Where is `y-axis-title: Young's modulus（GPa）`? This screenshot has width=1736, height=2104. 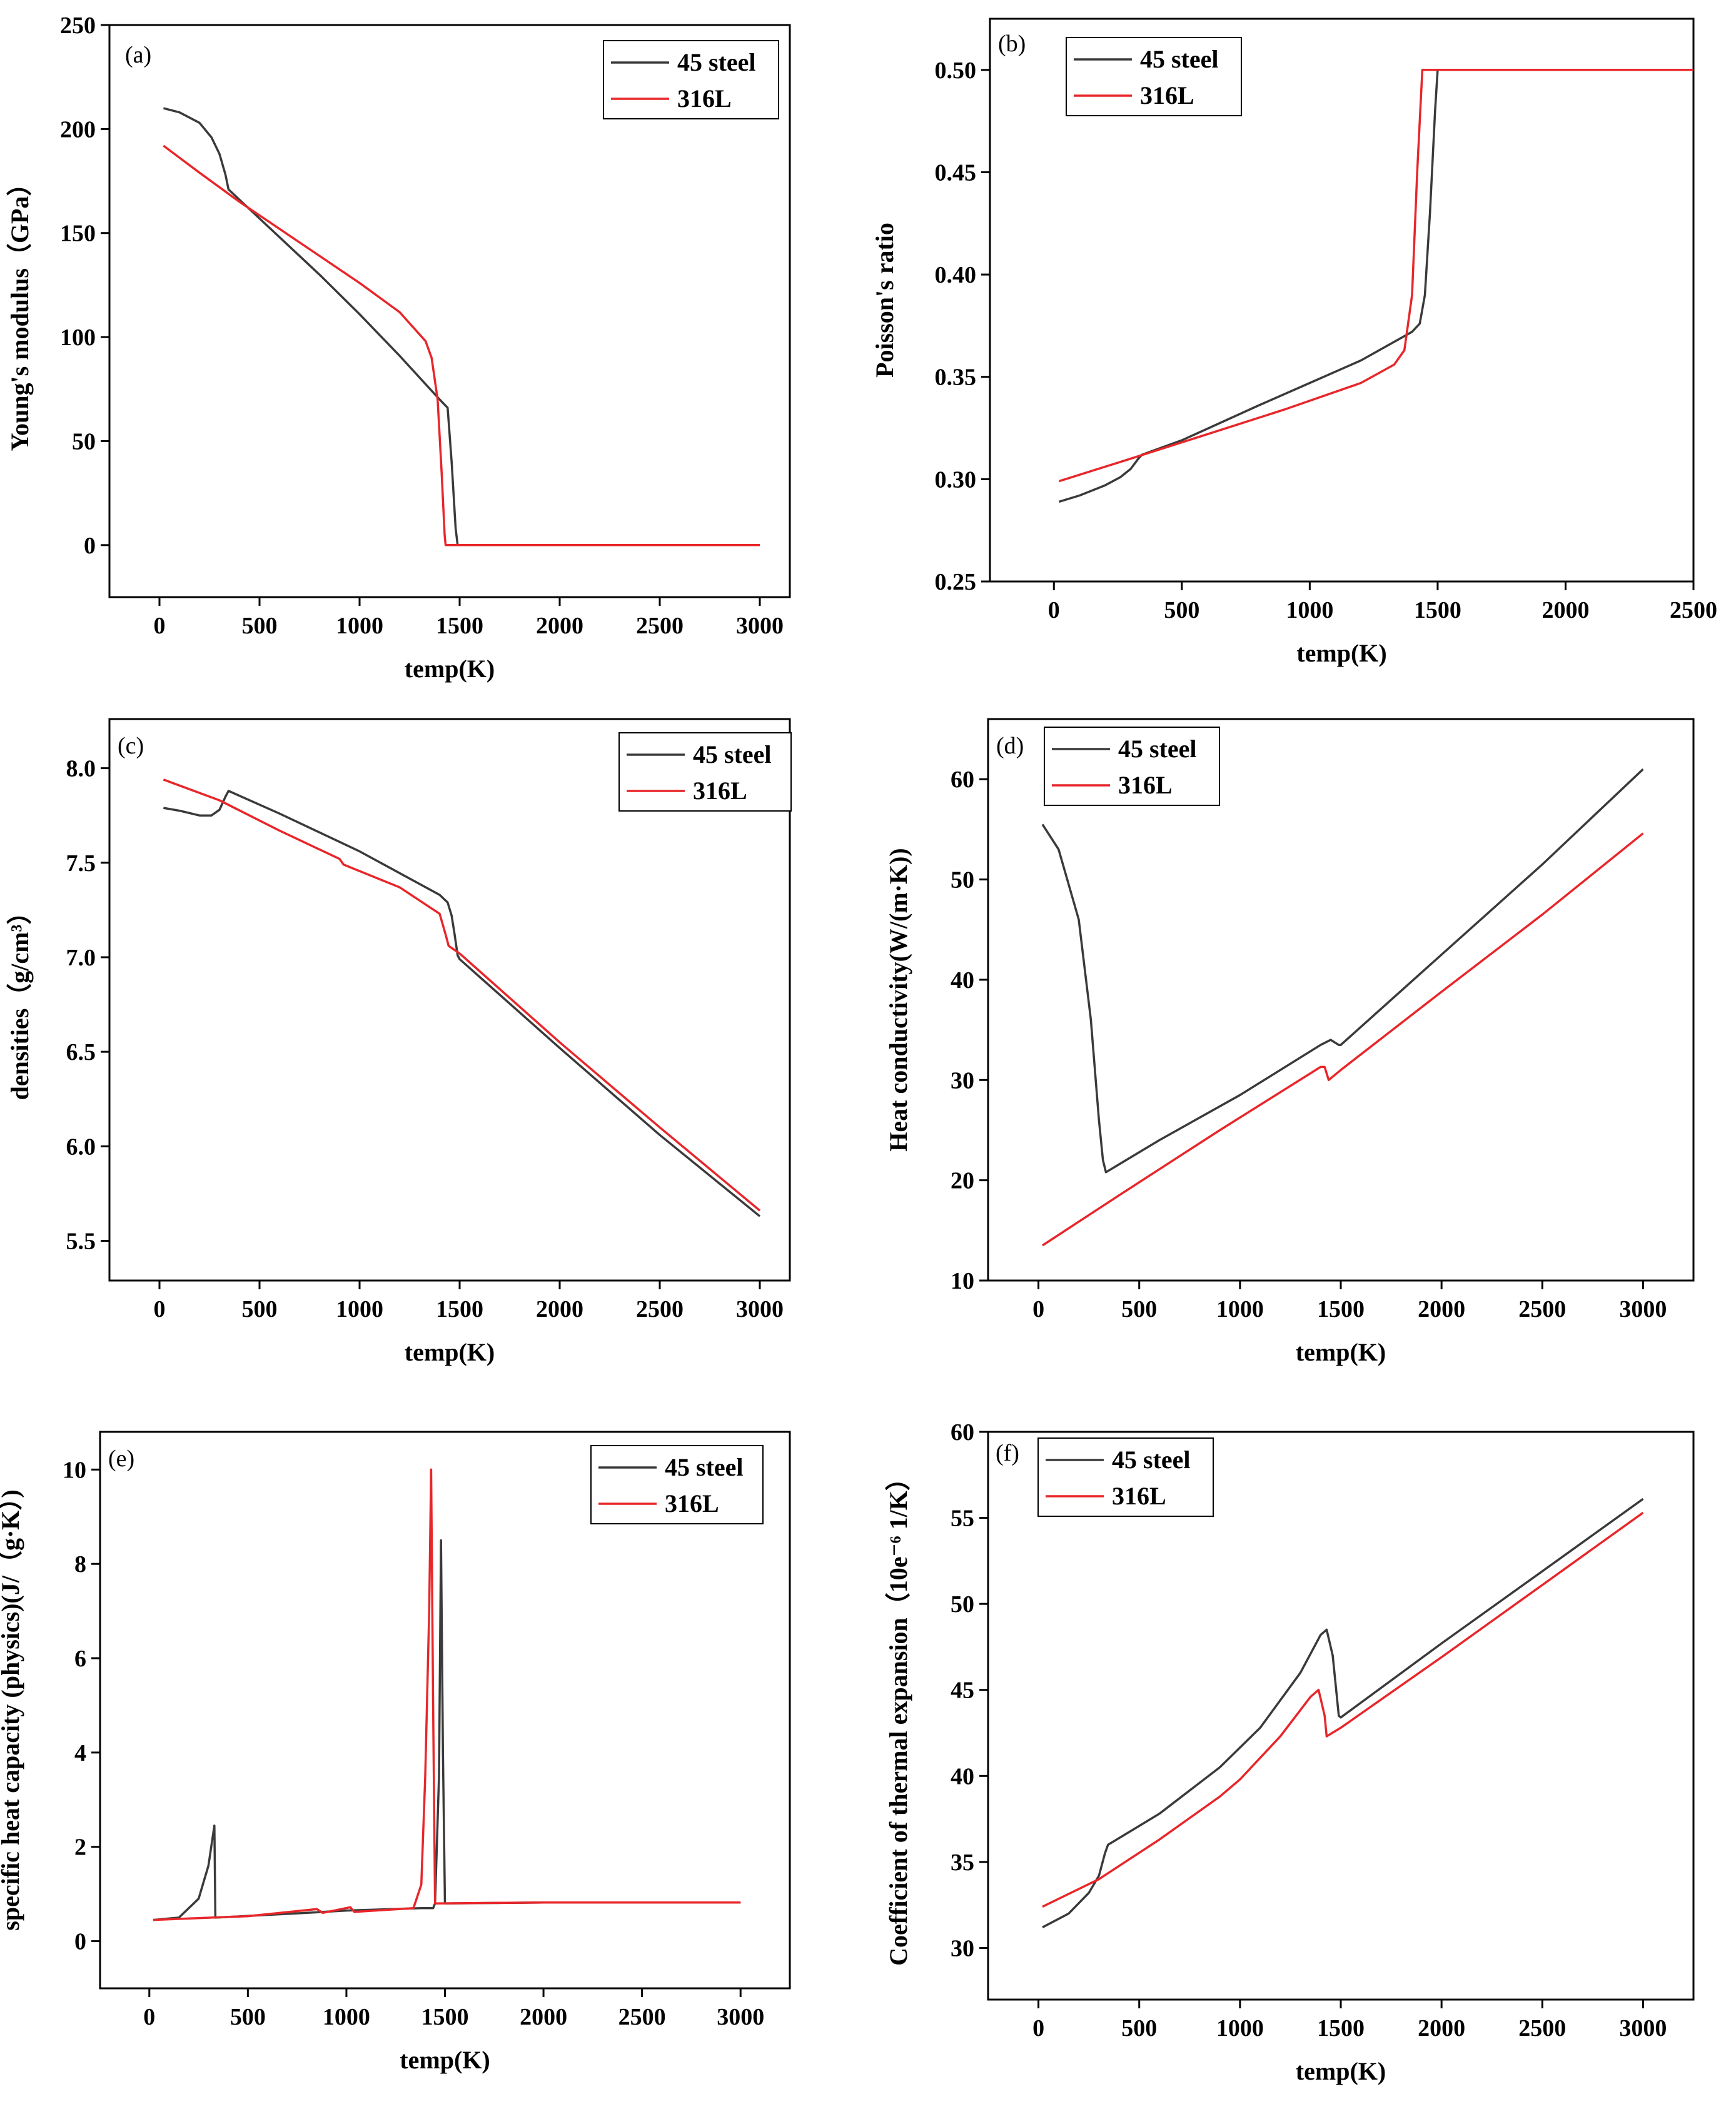
y-axis-title: Young's modulus（GPa） is located at coordinates (20, 311).